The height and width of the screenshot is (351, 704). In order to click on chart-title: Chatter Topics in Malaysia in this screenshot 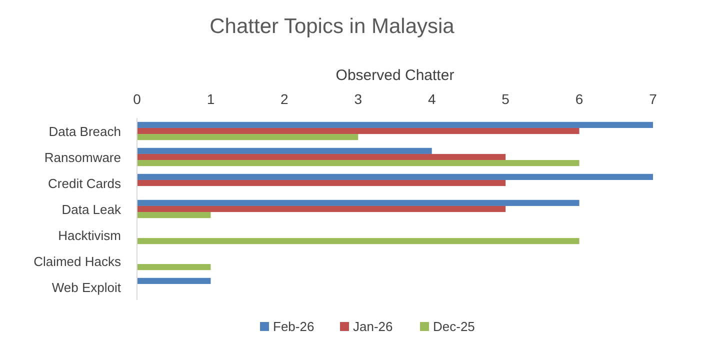, I will do `click(332, 26)`.